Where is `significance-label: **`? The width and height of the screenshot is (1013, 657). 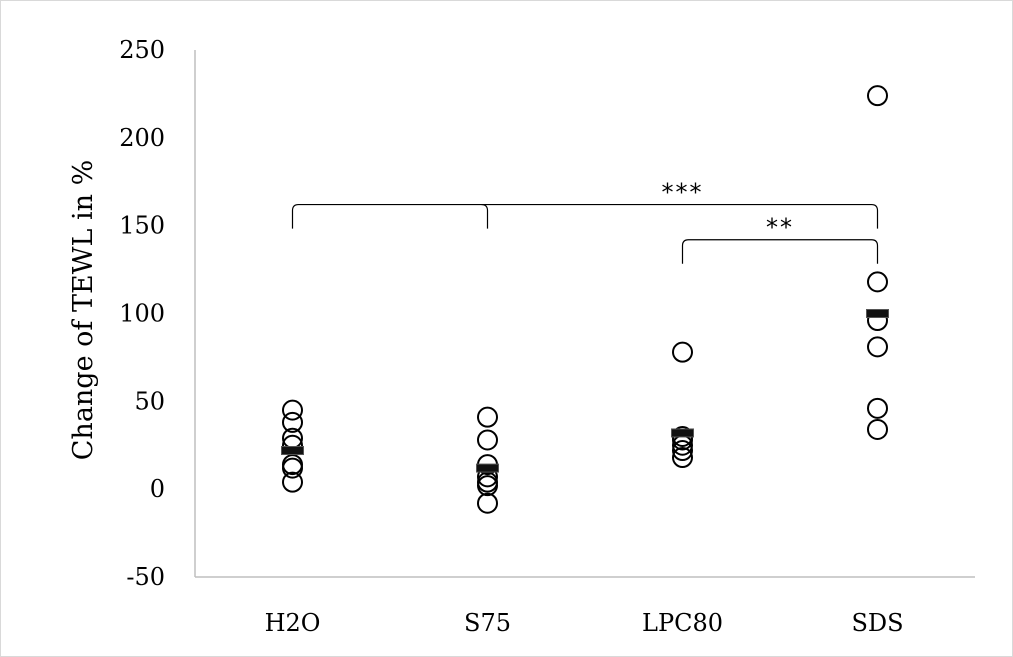
significance-label: ** is located at coordinates (780, 228).